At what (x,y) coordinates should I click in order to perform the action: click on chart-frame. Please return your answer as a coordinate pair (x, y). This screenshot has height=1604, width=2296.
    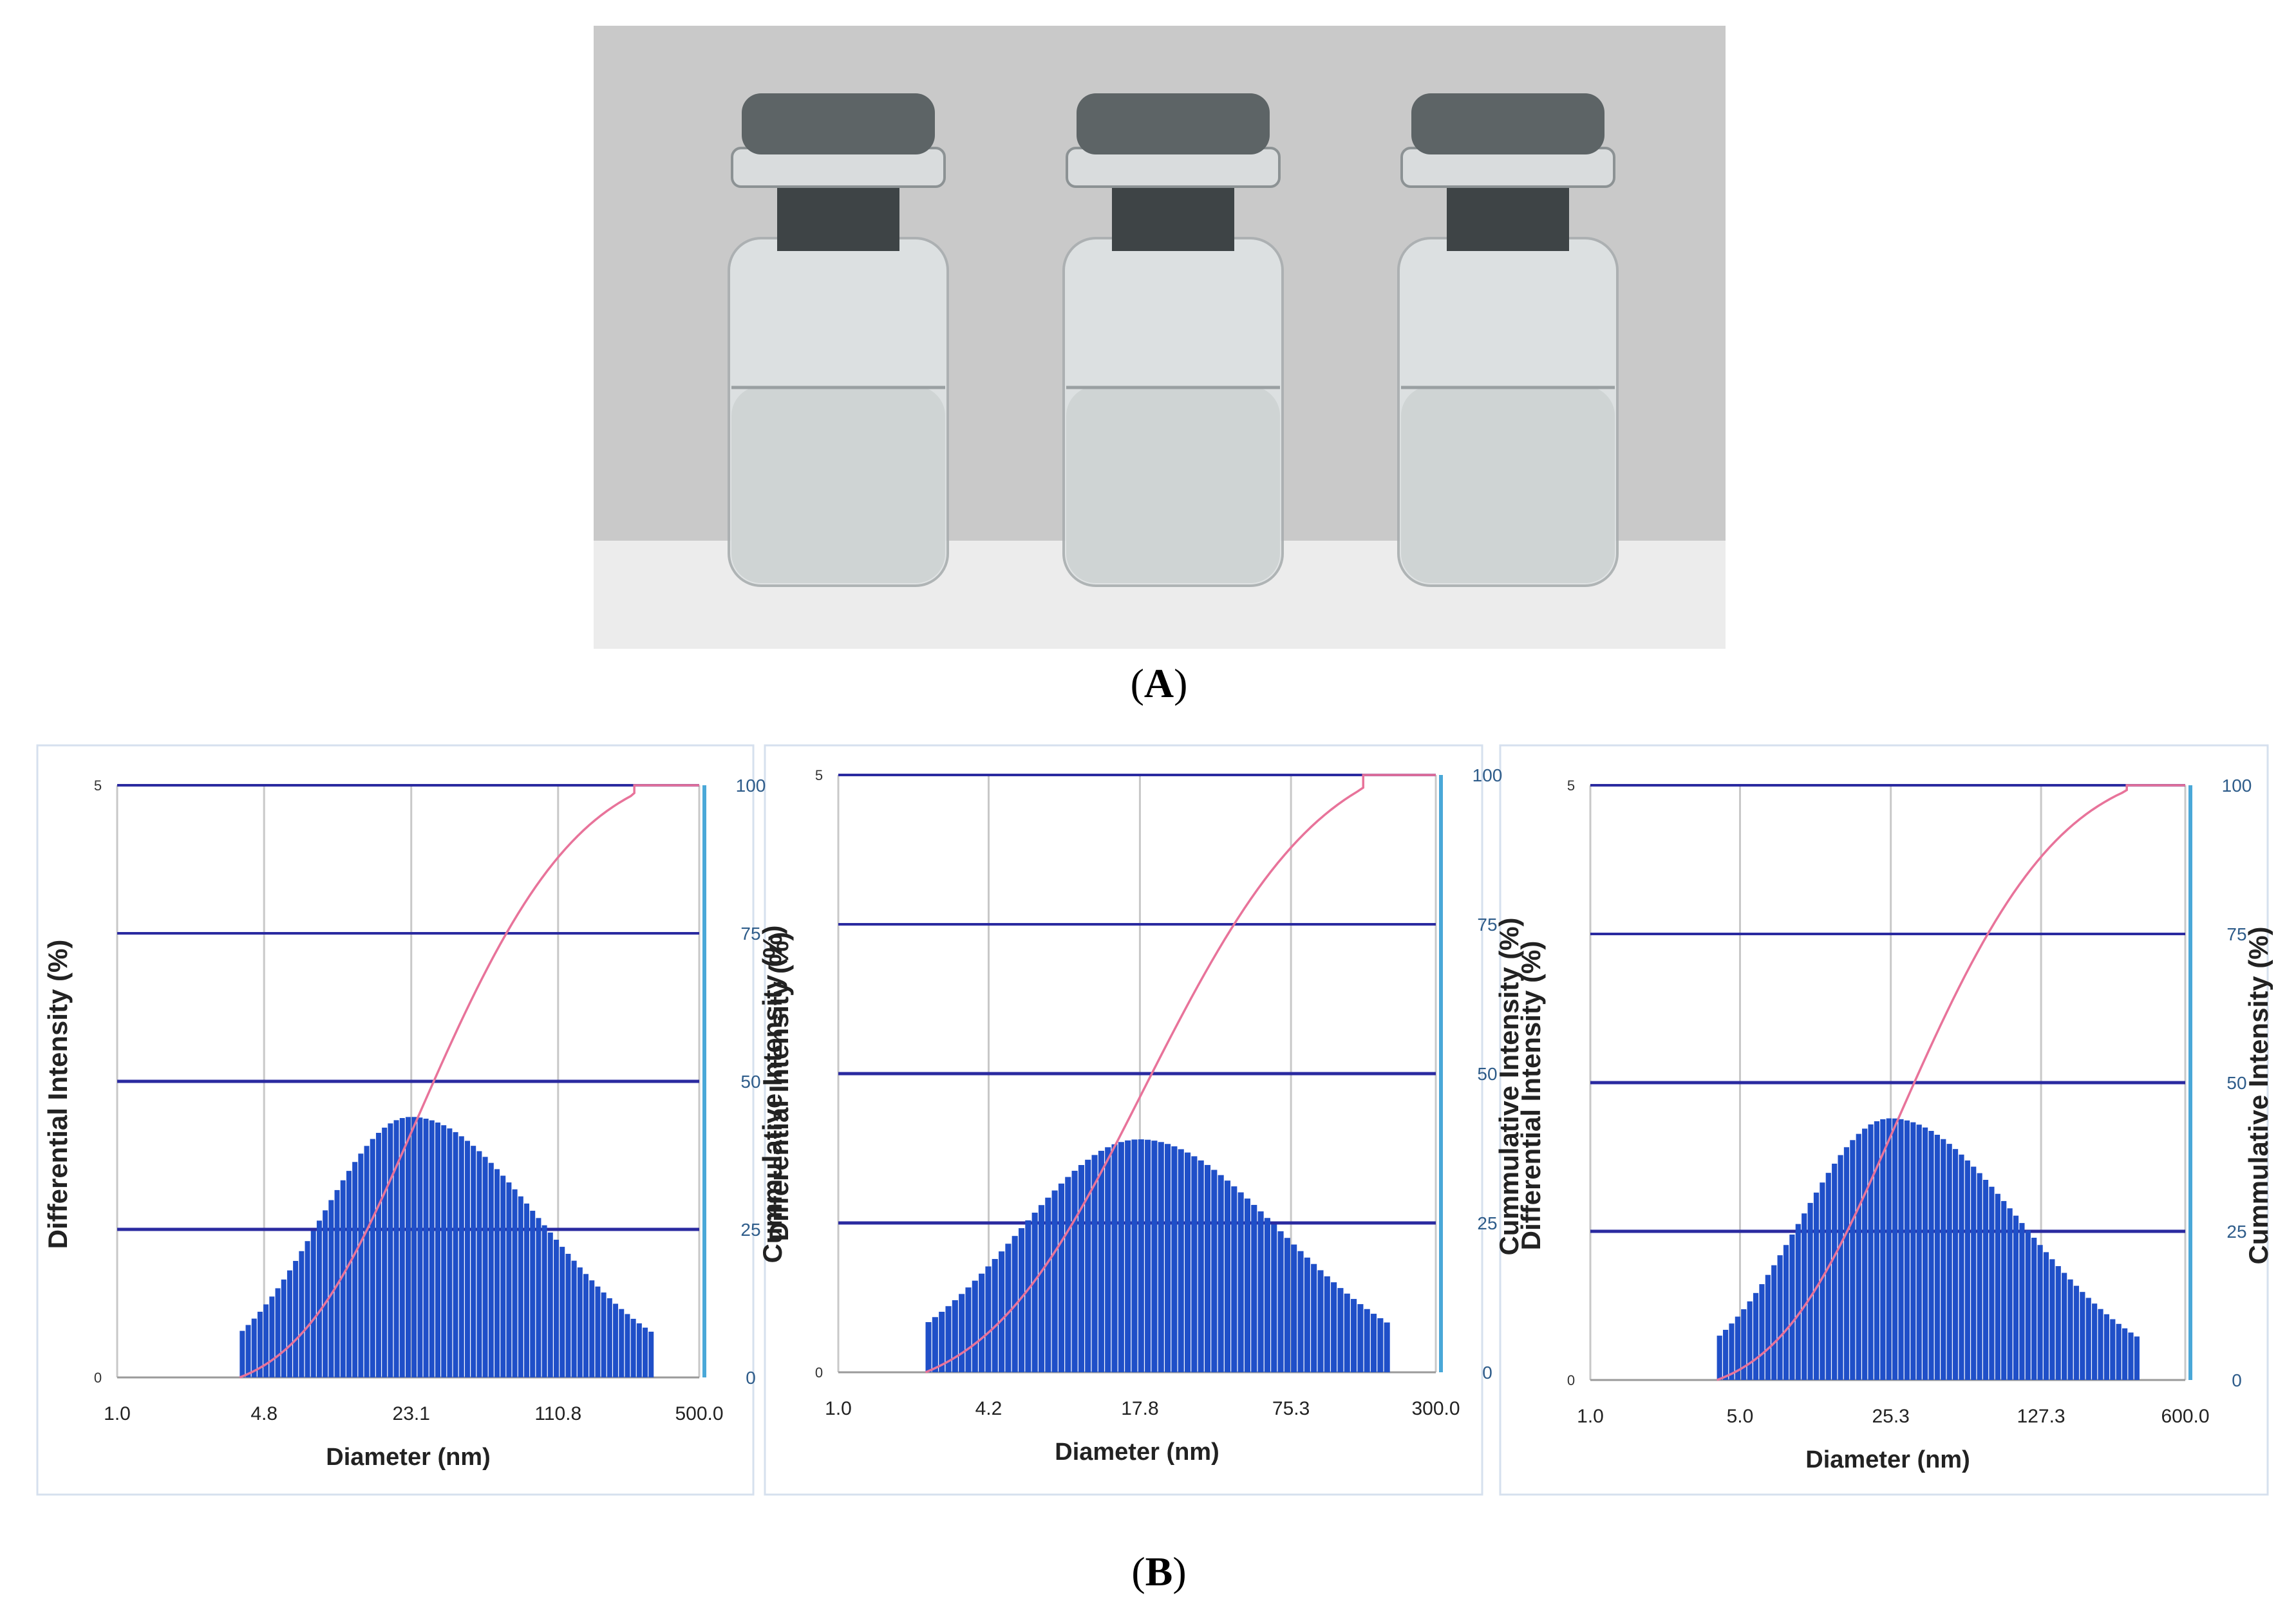
    Looking at the image, I should click on (1123, 1120).